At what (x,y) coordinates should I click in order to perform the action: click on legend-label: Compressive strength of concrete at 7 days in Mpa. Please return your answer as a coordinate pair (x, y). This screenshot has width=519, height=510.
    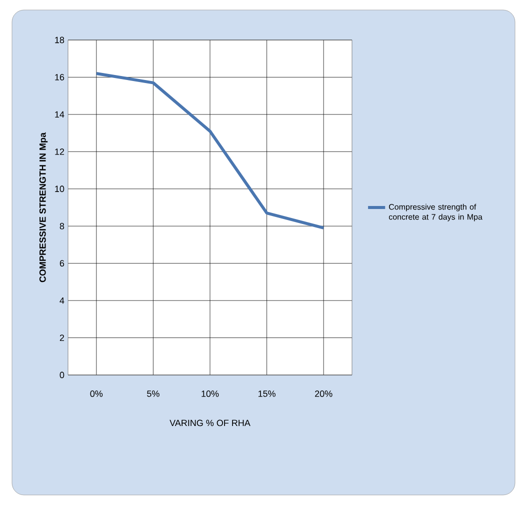
    Looking at the image, I should click on (435, 213).